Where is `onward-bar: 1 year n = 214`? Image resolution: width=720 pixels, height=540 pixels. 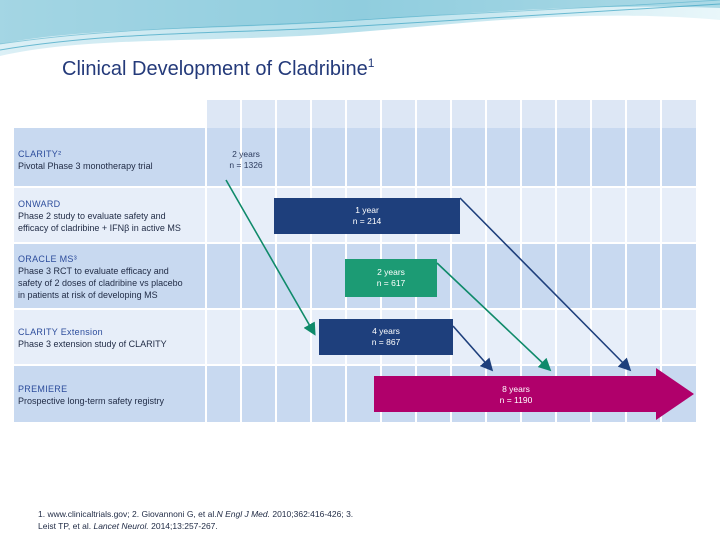 onward-bar: 1 year n = 214 is located at coordinates (367, 216).